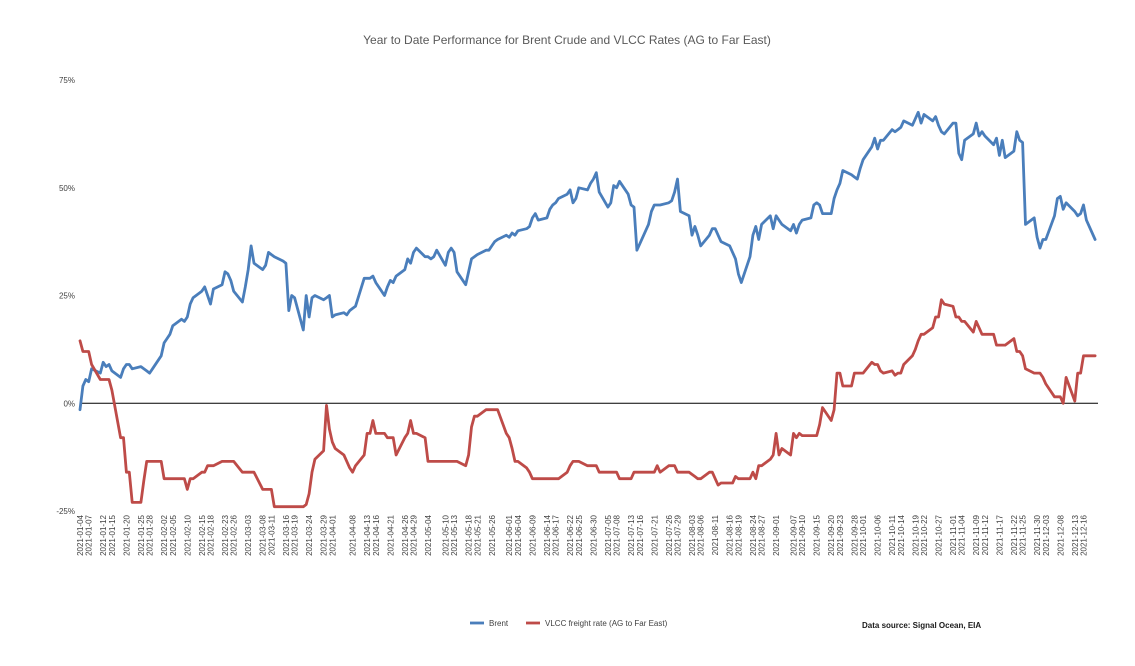  What do you see at coordinates (234, 534) in the screenshot?
I see `x-tick-label: 2021-02-26` at bounding box center [234, 534].